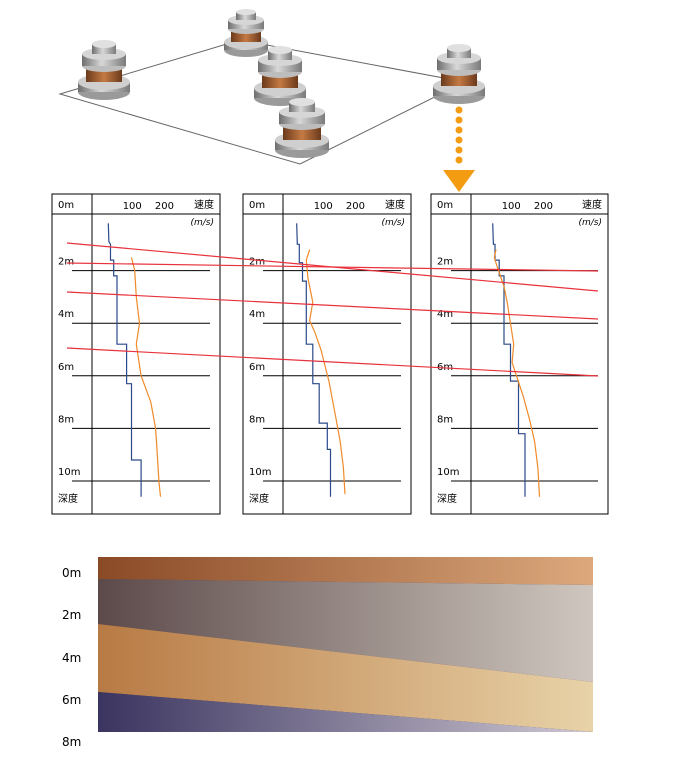 The height and width of the screenshot is (764, 680). Describe the element at coordinates (71, 573) in the screenshot. I see `soil-depth-label: 0m` at that location.